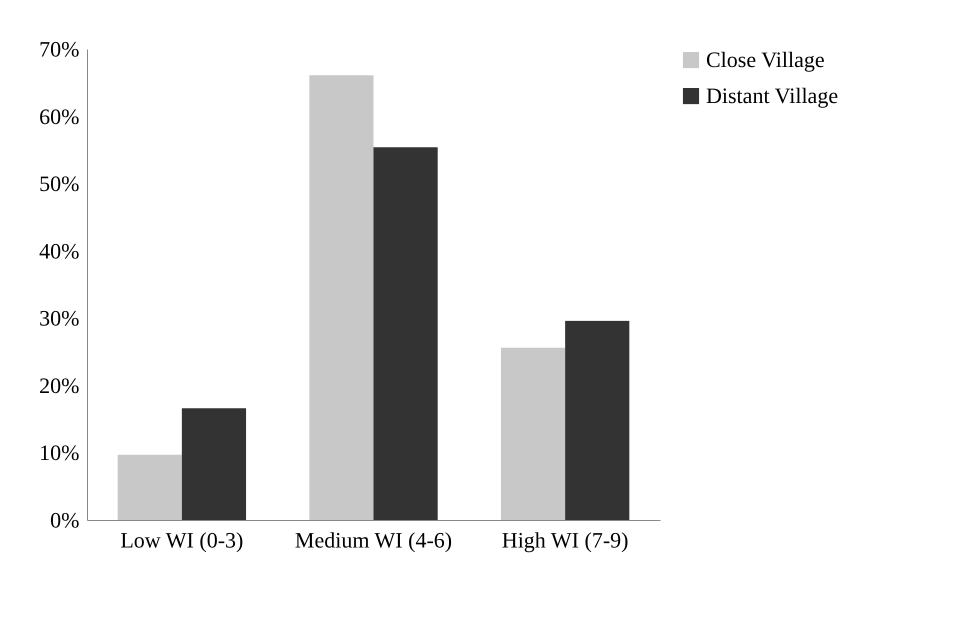  What do you see at coordinates (765, 59) in the screenshot?
I see `legend-label: Close Village` at bounding box center [765, 59].